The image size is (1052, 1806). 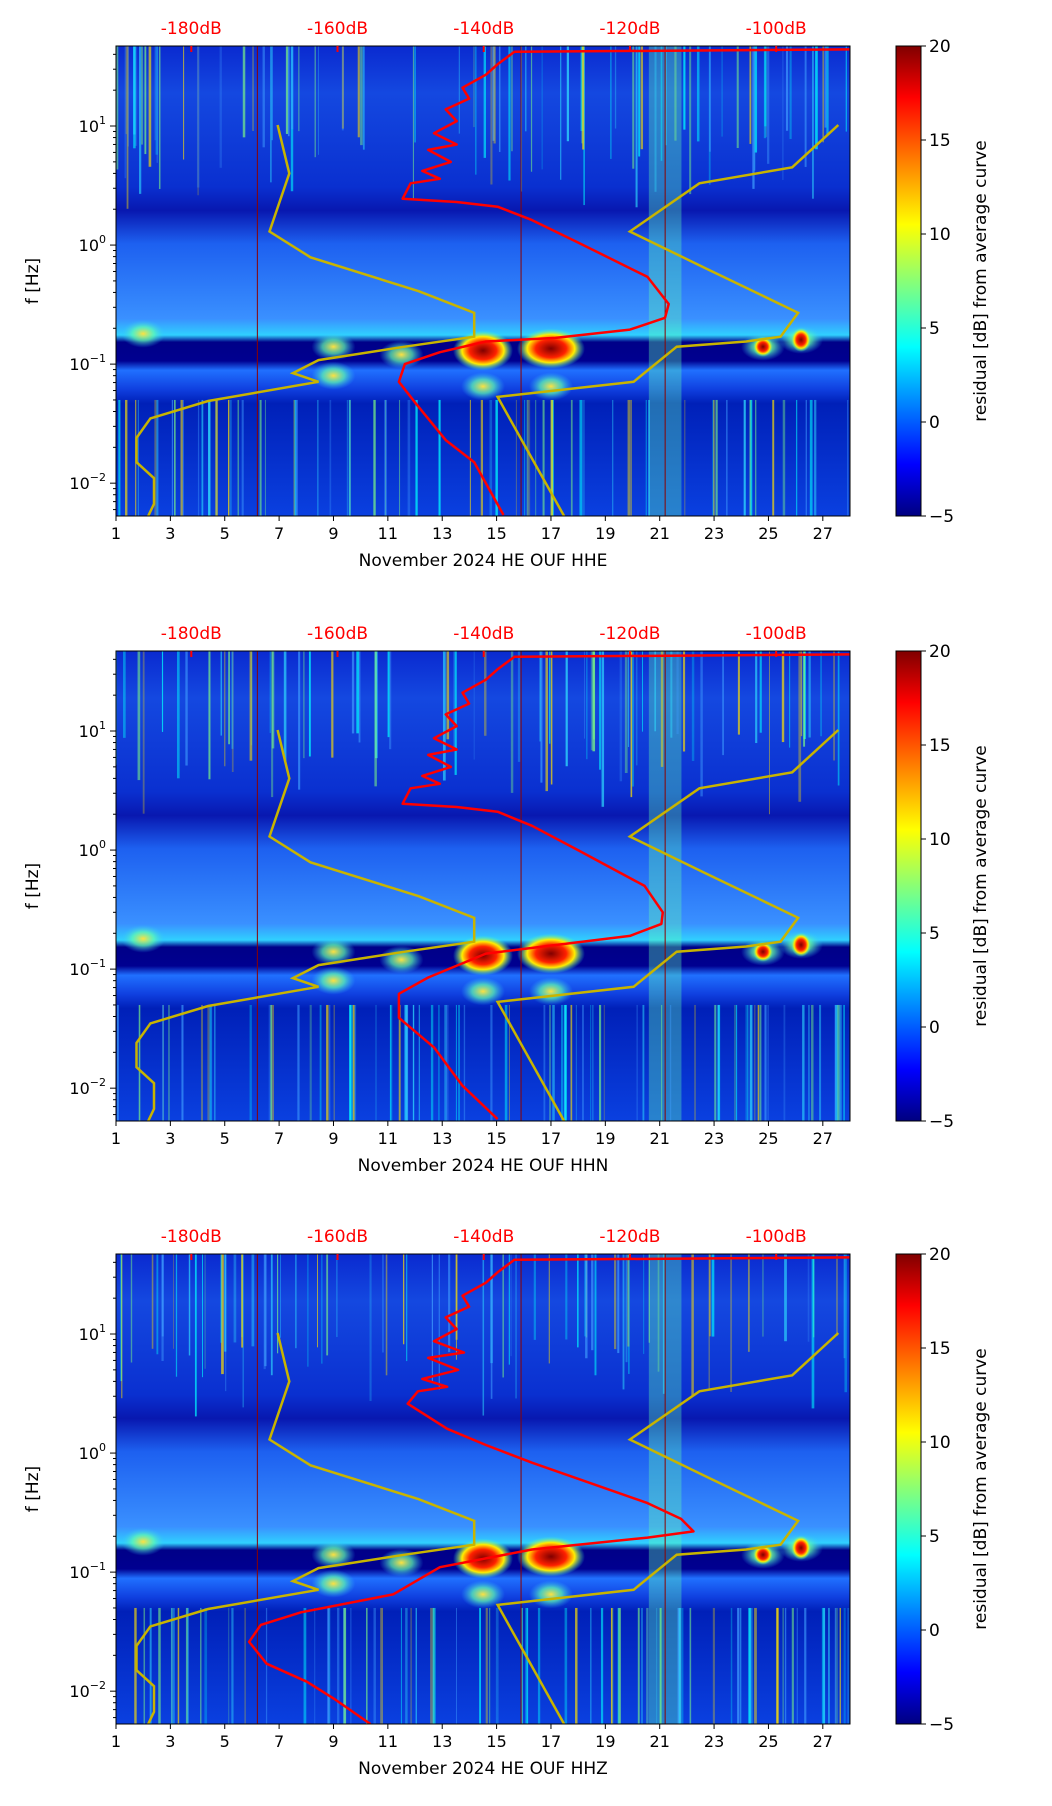 I want to click on colorbar-tick-label: −5, so click(x=941, y=1725).